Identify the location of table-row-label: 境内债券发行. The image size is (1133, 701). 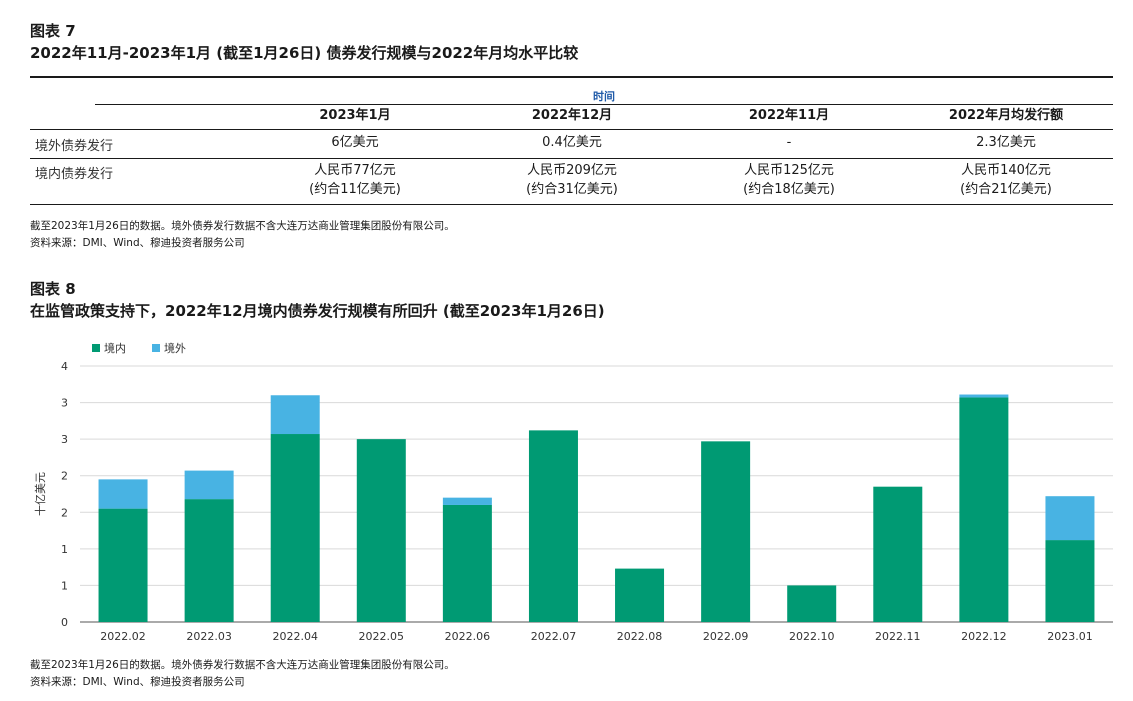
(74, 174).